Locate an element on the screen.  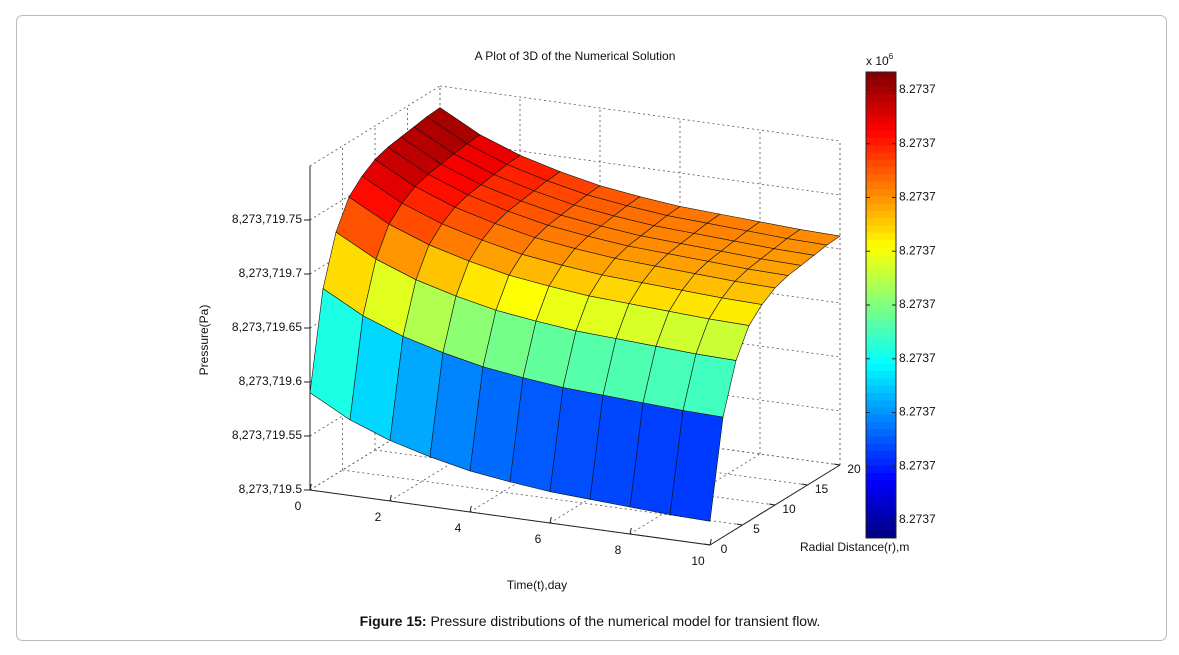
z-tick-label: 8,273,719.75 is located at coordinates (267, 219).